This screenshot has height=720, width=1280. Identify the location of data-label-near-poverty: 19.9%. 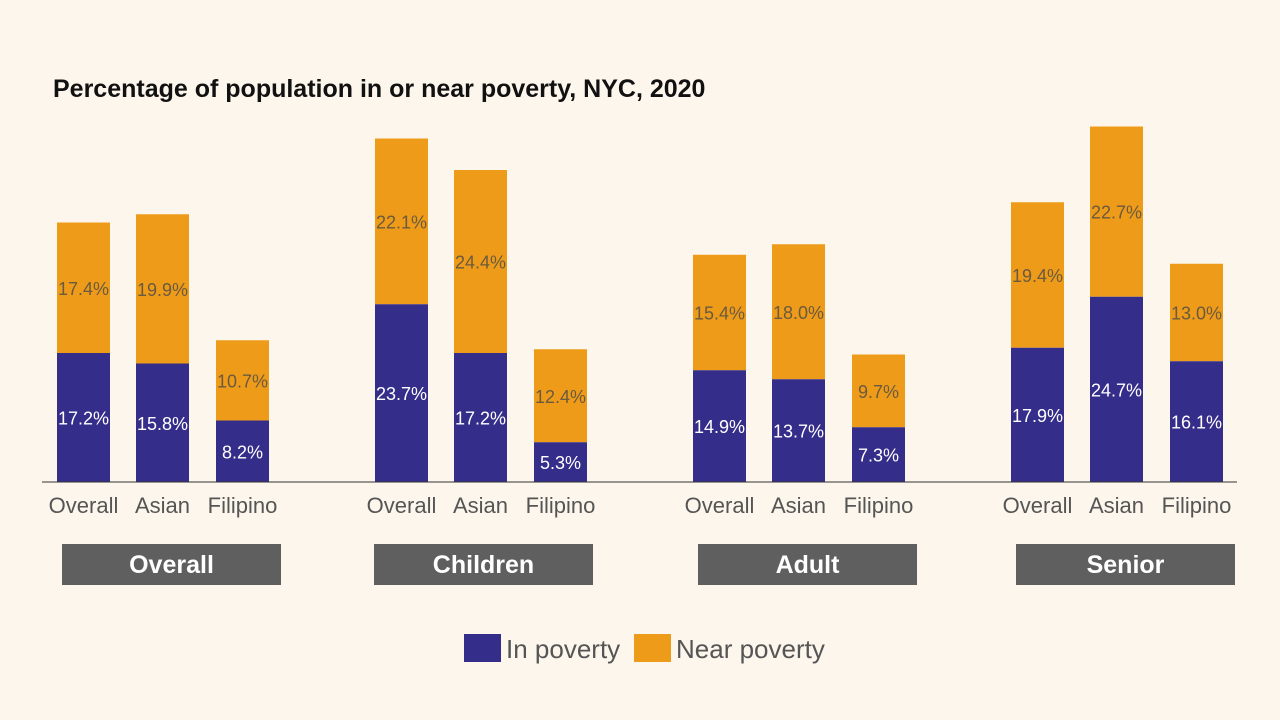
(162, 290).